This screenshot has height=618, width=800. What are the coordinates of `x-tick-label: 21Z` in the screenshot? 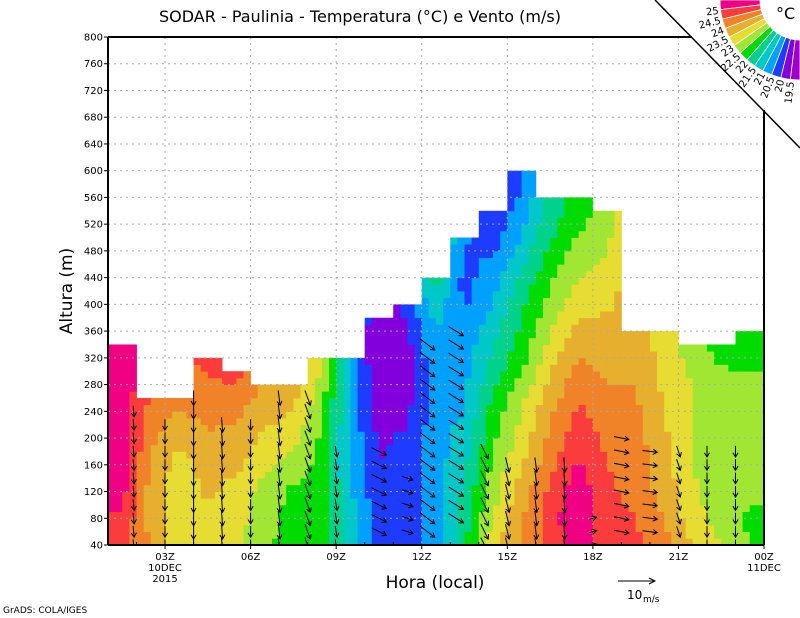 It's located at (679, 557).